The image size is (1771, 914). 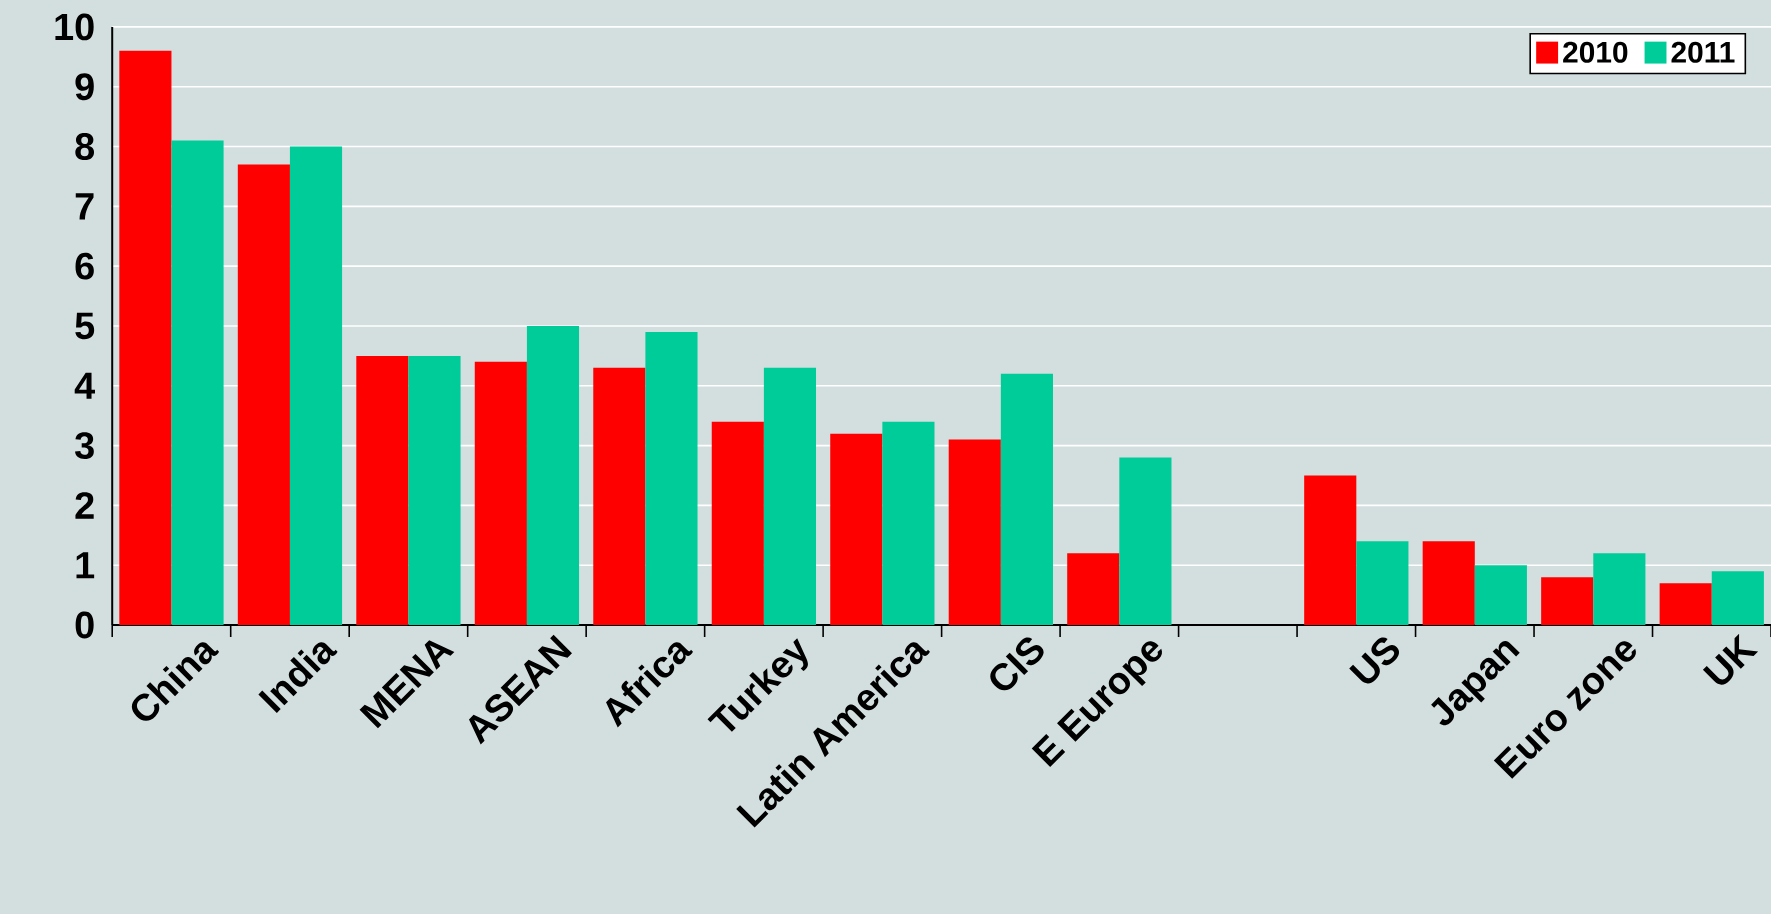 What do you see at coordinates (1595, 52) in the screenshot?
I see `legend-label: 2010` at bounding box center [1595, 52].